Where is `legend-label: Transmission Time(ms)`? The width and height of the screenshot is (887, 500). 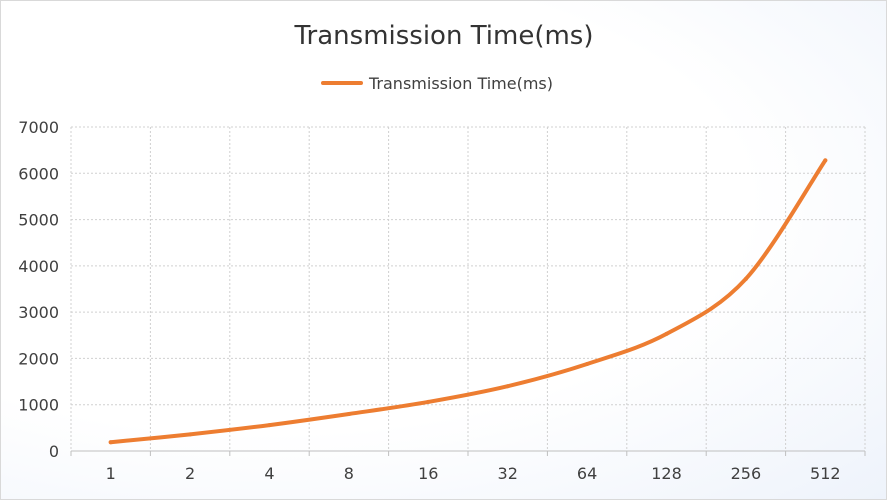 legend-label: Transmission Time(ms) is located at coordinates (460, 83).